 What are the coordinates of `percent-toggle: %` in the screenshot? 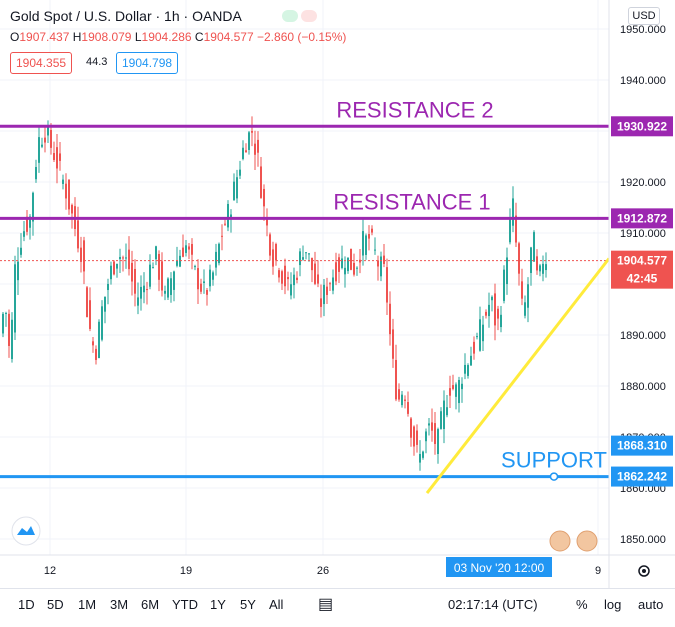 It's located at (582, 604).